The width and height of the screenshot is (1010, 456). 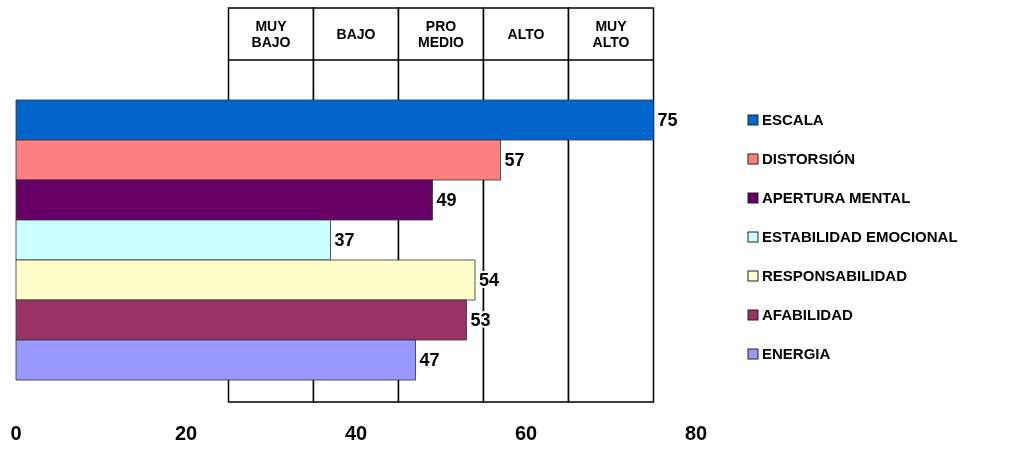 I want to click on legend-label: ENERGIA, so click(x=796, y=354).